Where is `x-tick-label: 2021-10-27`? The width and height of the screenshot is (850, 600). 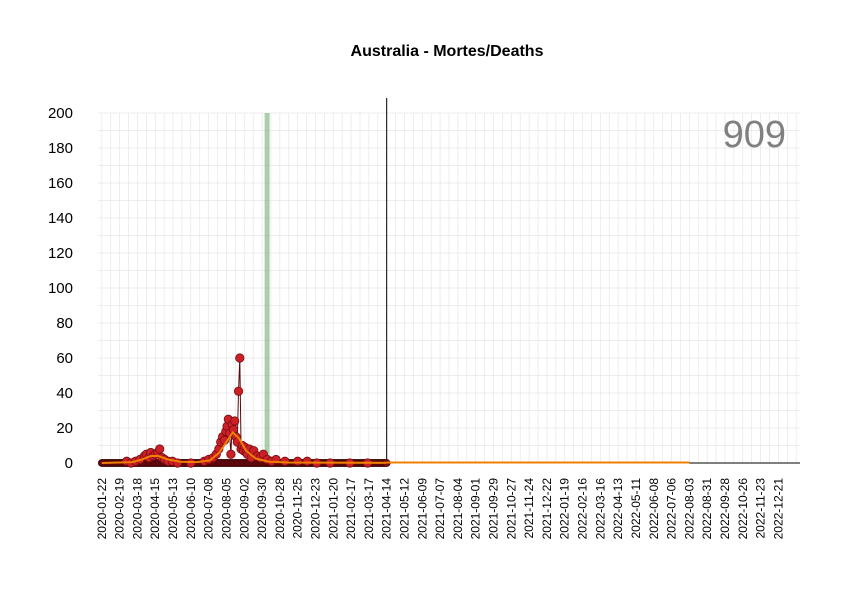
x-tick-label: 2021-10-27 is located at coordinates (511, 509).